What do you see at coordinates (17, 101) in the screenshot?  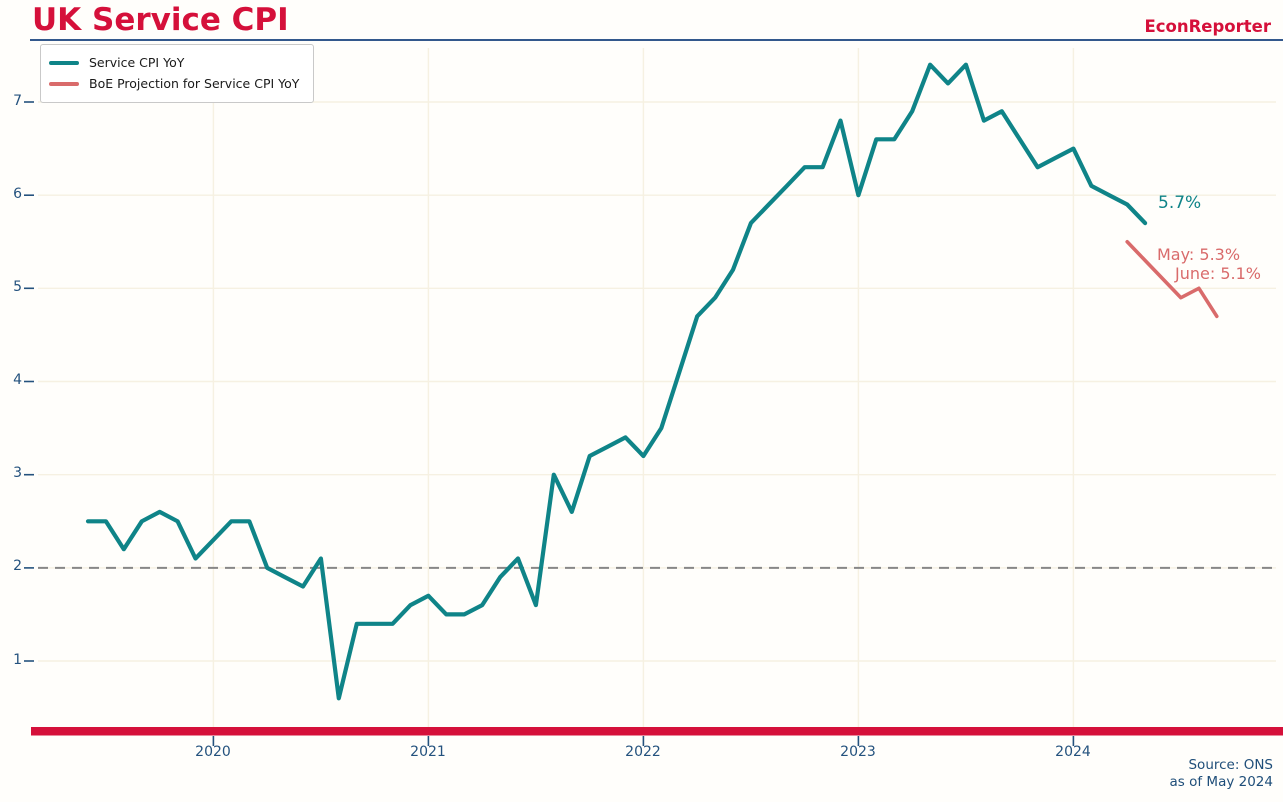 I see `y-tick-label-7: 7` at bounding box center [17, 101].